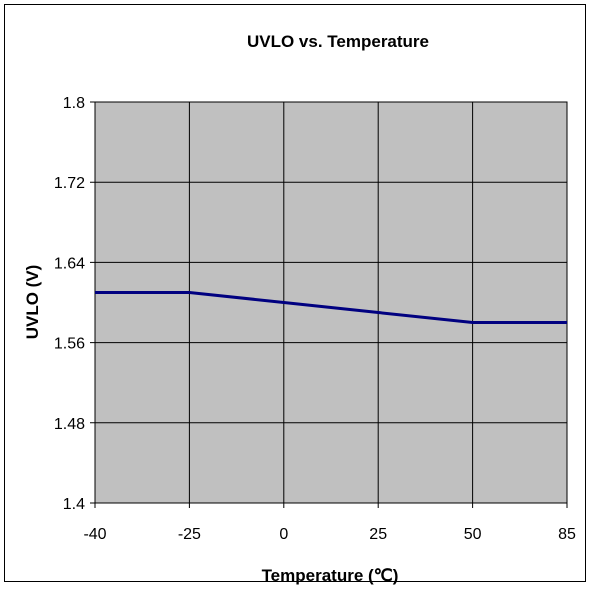  Describe the element at coordinates (32, 302) in the screenshot. I see `y-axis-label: UVLO (V)` at that location.